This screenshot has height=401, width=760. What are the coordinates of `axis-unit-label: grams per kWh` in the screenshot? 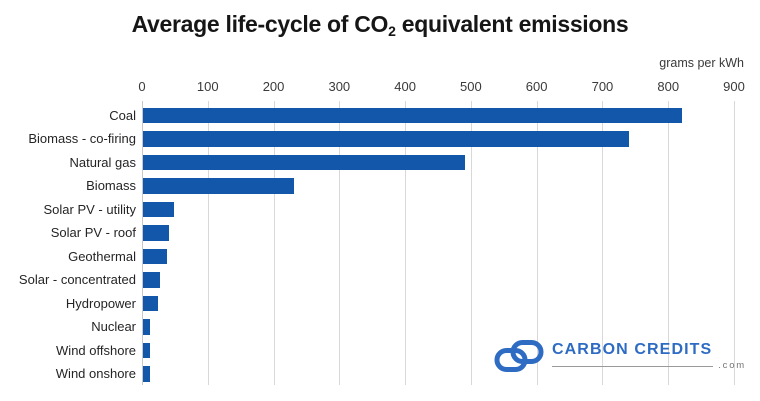 It's located at (701, 63).